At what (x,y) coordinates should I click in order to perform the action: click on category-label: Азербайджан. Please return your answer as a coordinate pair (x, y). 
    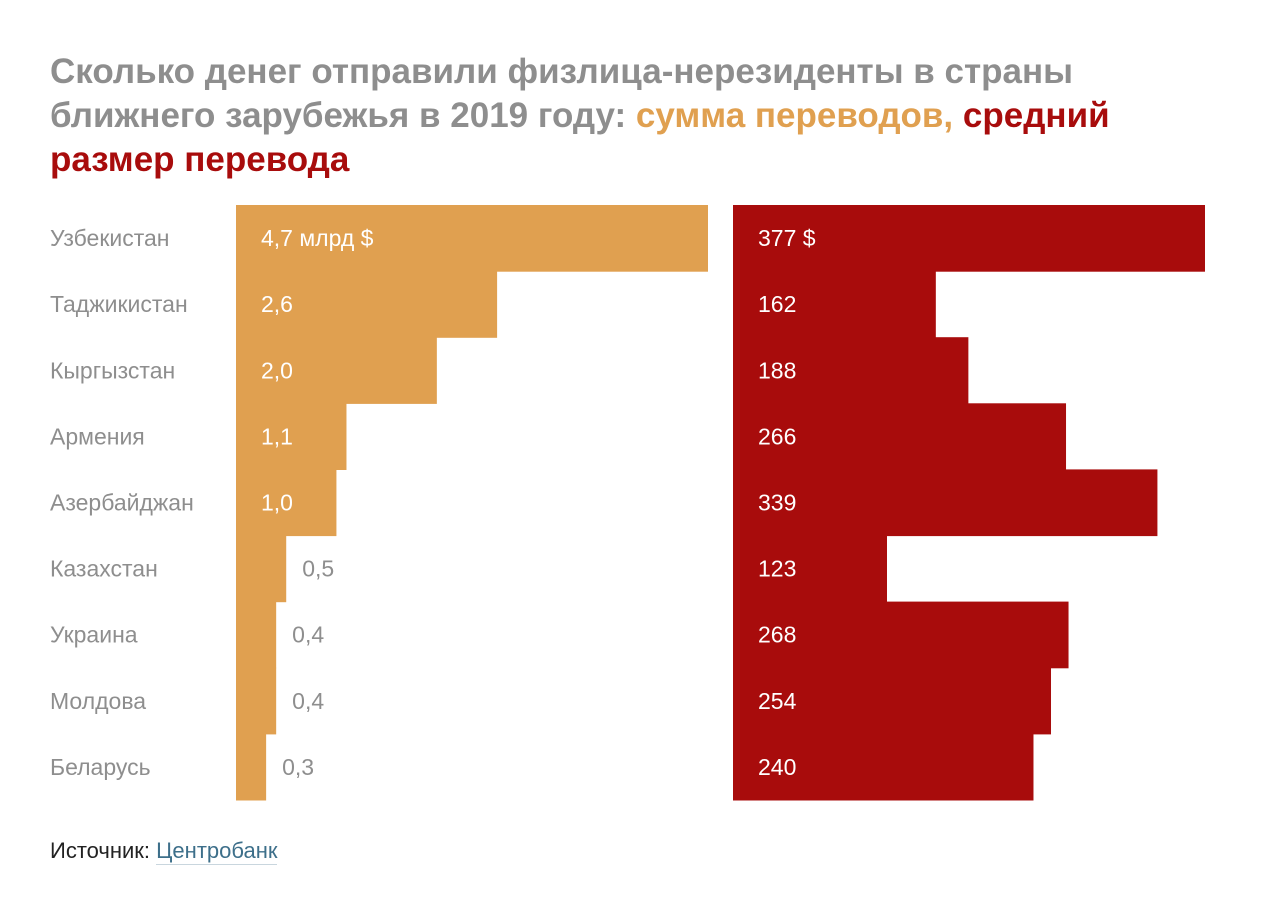
    Looking at the image, I should click on (122, 502).